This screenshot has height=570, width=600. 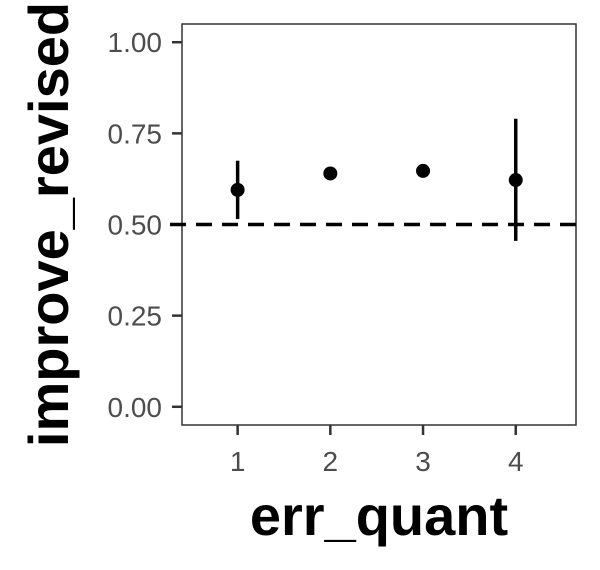 I want to click on y-axis: 0.00 0.25 0.50 0.75 1.00, so click(x=145, y=225).